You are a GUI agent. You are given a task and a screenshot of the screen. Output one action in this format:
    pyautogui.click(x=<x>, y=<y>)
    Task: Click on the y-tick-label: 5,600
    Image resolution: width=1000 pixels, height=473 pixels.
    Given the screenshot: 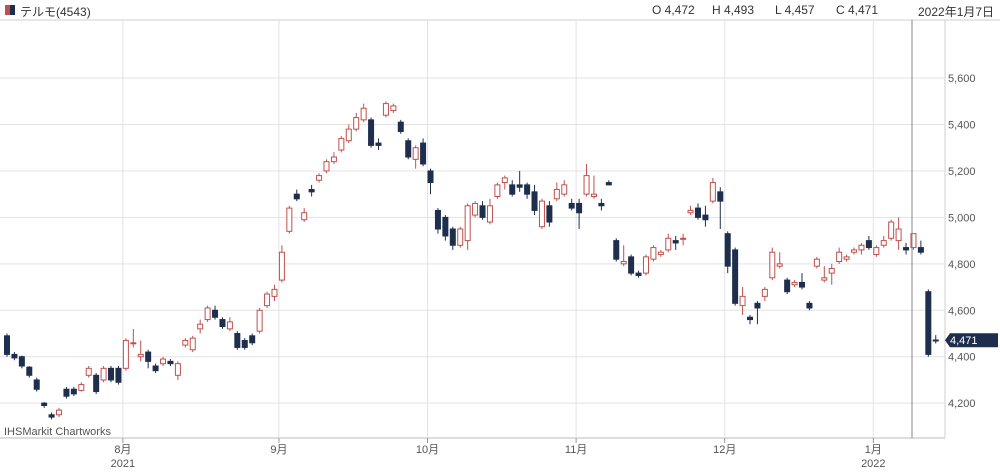 What is the action you would take?
    pyautogui.click(x=962, y=79)
    